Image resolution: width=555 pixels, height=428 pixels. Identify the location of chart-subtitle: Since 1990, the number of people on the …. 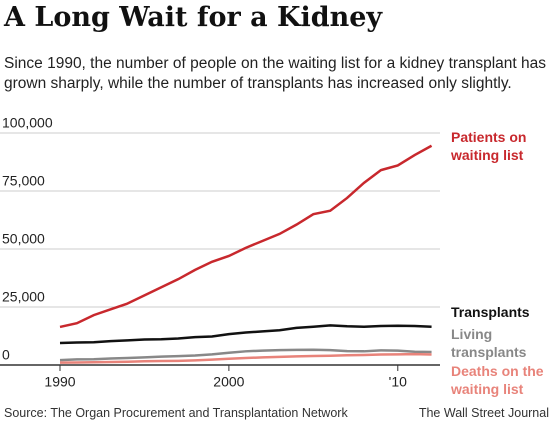
(275, 73).